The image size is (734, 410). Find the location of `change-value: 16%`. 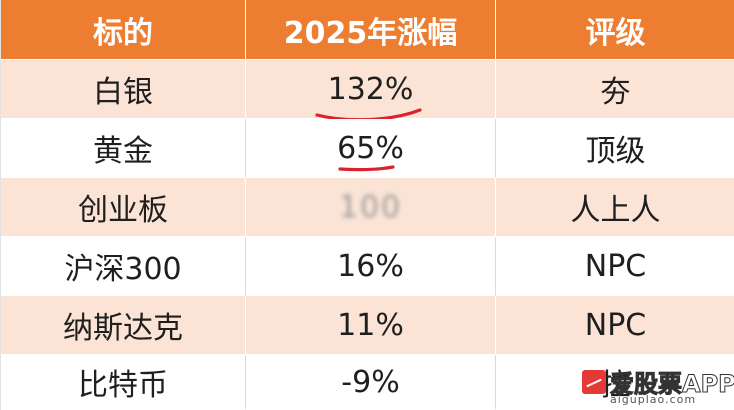

change-value: 16% is located at coordinates (370, 266).